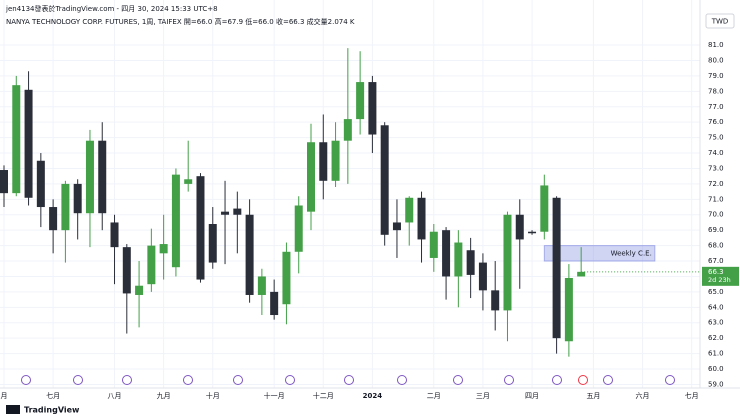 This screenshot has width=740, height=419. What do you see at coordinates (330, 22) in the screenshot?
I see `ohlc: 成交量2.074 K` at bounding box center [330, 22].